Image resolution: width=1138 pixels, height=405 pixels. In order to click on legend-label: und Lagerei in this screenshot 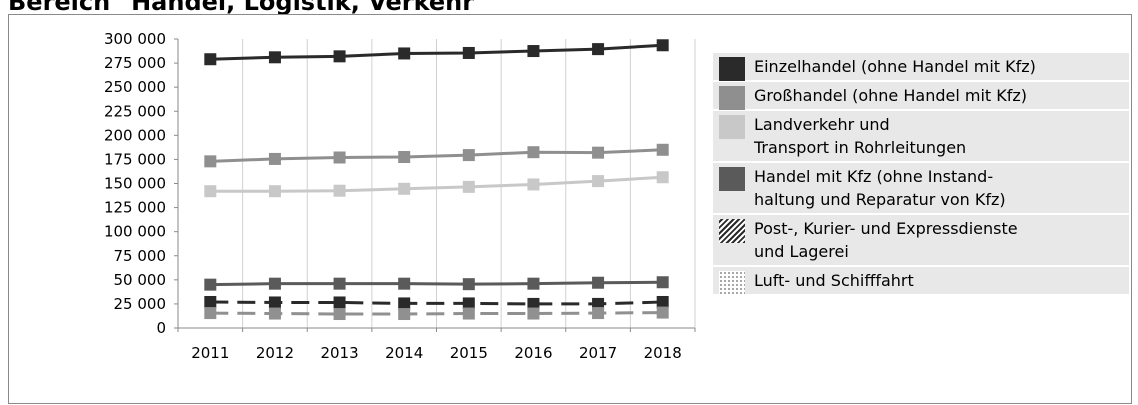, I will do `click(801, 251)`.